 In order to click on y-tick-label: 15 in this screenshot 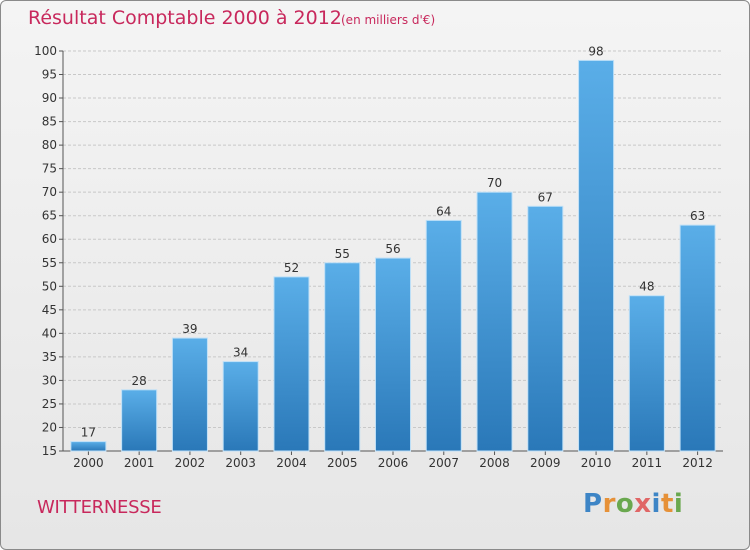, I will do `click(49, 451)`.